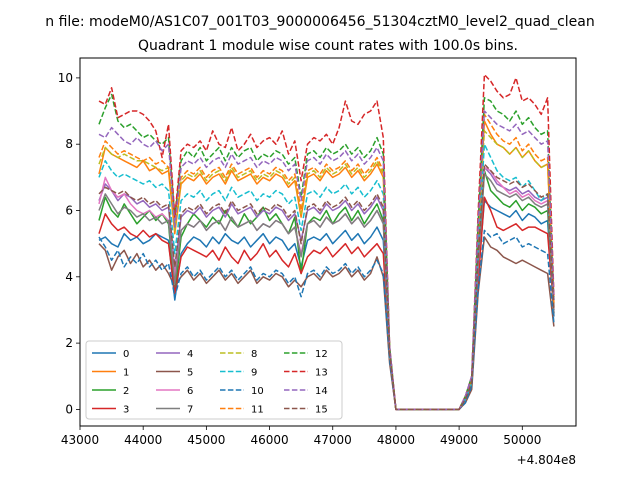 Image resolution: width=640 pixels, height=484 pixels. I want to click on legend-label-8: 8, so click(254, 354).